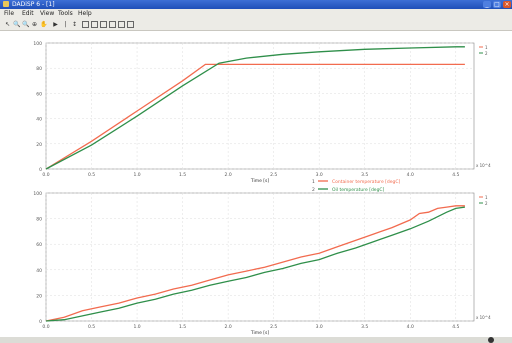 The width and height of the screenshot is (512, 343). What do you see at coordinates (366, 182) in the screenshot?
I see `legend-label: Container temperature [degC]` at bounding box center [366, 182].